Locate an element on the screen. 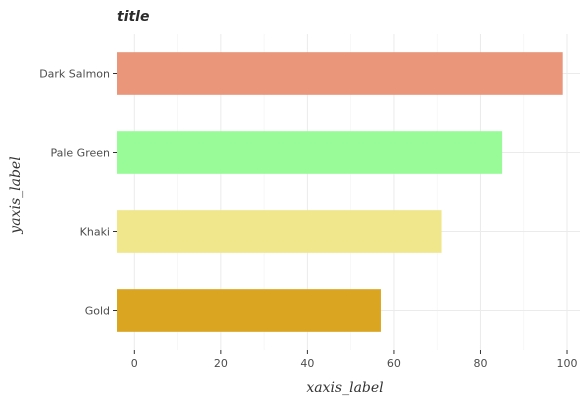  x-tick-label: 80 is located at coordinates (480, 363).